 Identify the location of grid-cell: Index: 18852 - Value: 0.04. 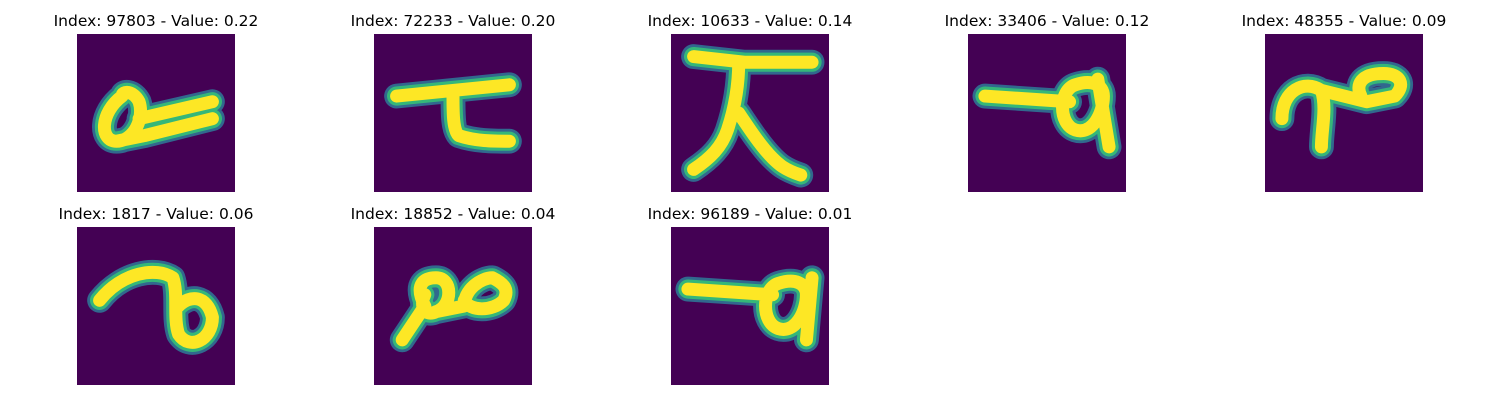
(453, 297).